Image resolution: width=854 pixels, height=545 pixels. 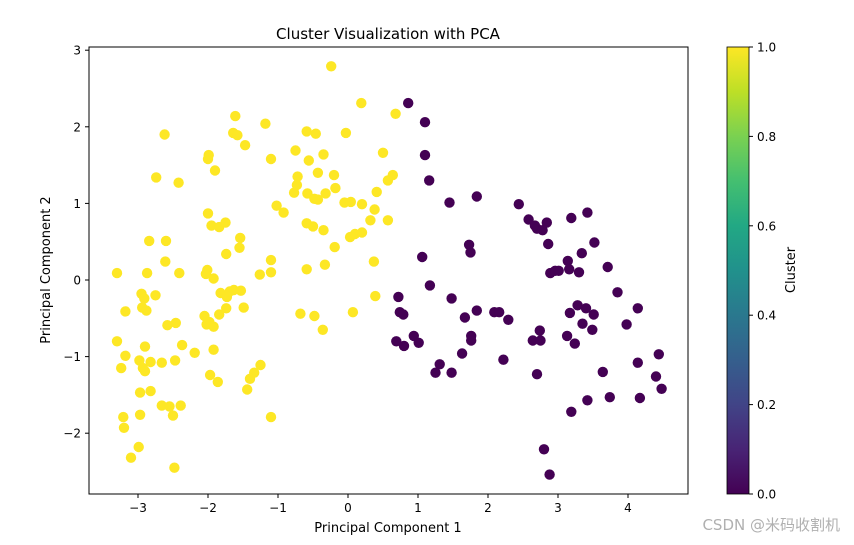 I want to click on colorbar-tick-label: 0.8, so click(x=766, y=137).